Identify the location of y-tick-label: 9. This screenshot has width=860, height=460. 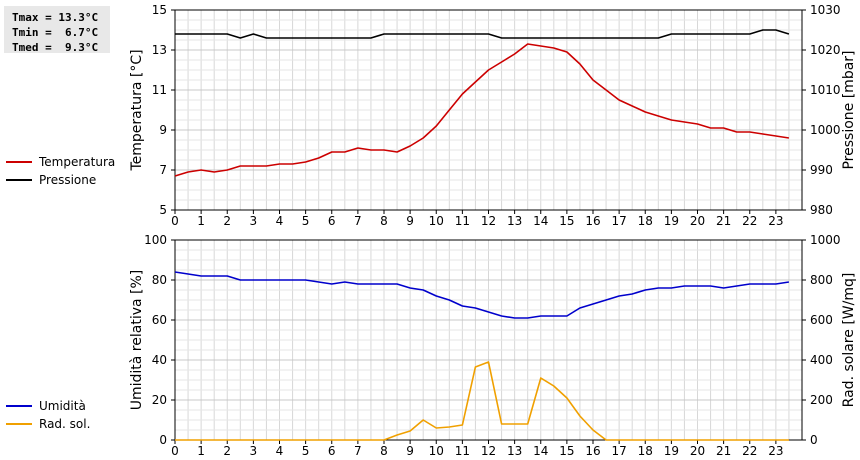
(163, 130).